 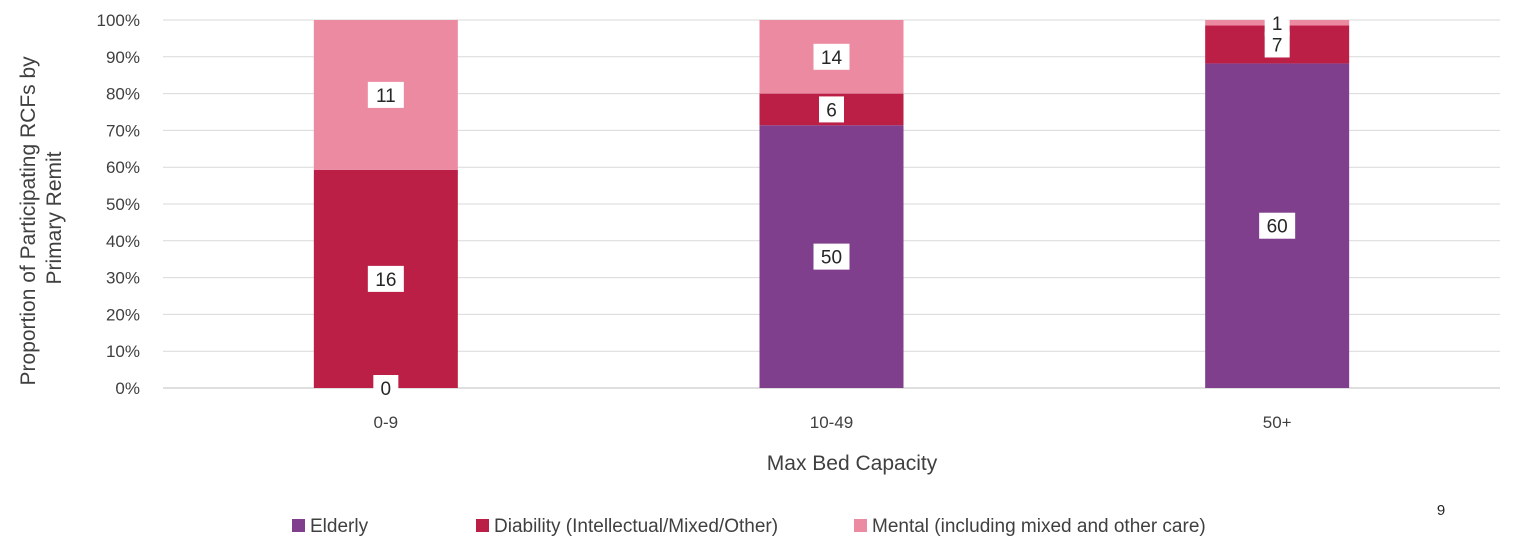 I want to click on y-tick-label: 0%, so click(x=127, y=388).